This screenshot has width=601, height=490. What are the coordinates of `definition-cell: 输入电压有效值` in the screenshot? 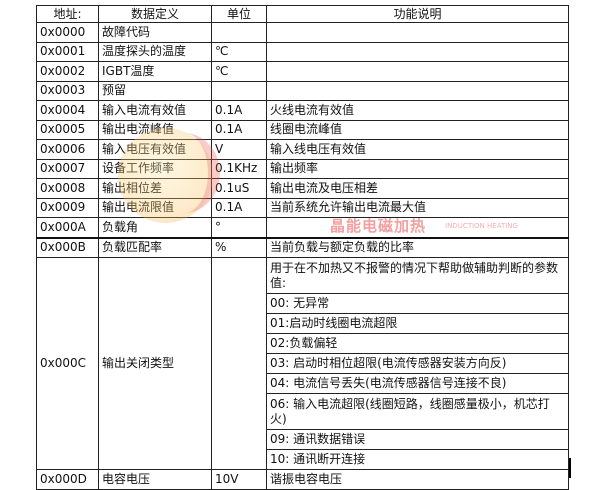 It's located at (155, 149).